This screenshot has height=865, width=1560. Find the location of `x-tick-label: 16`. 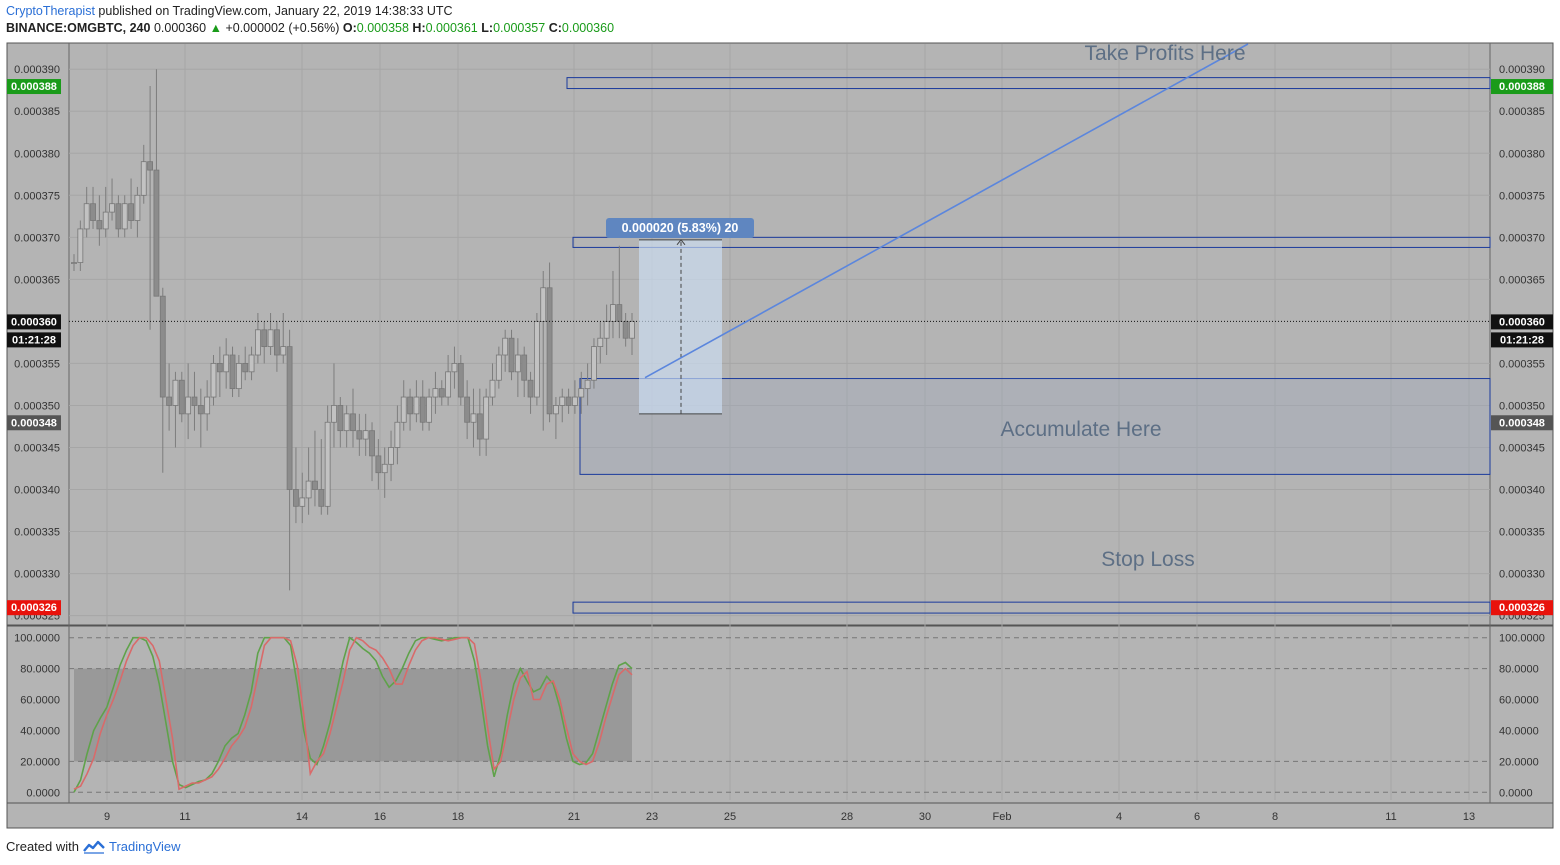

x-tick-label: 16 is located at coordinates (380, 817).